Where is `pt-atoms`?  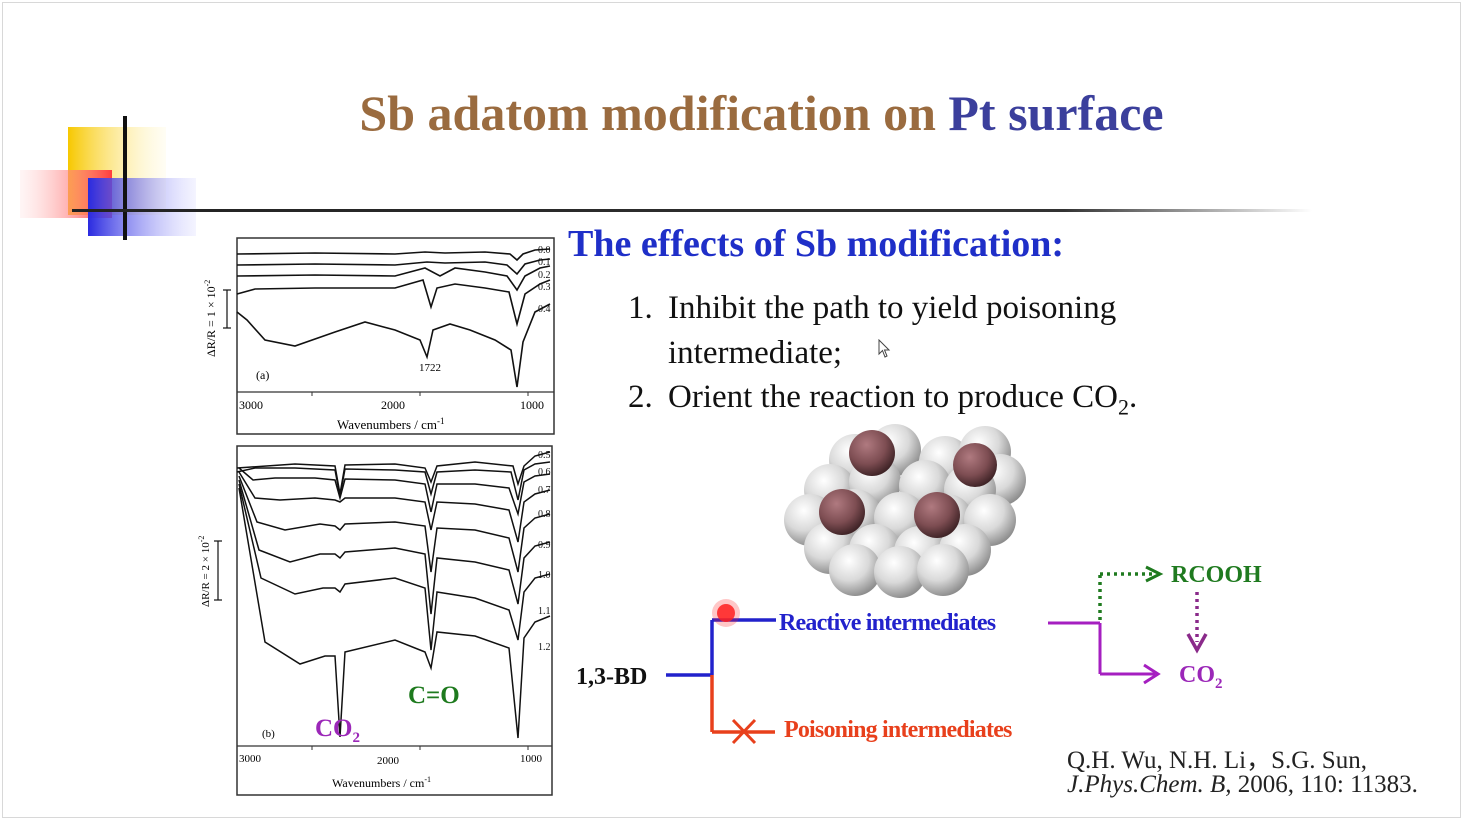 pt-atoms is located at coordinates (905, 511).